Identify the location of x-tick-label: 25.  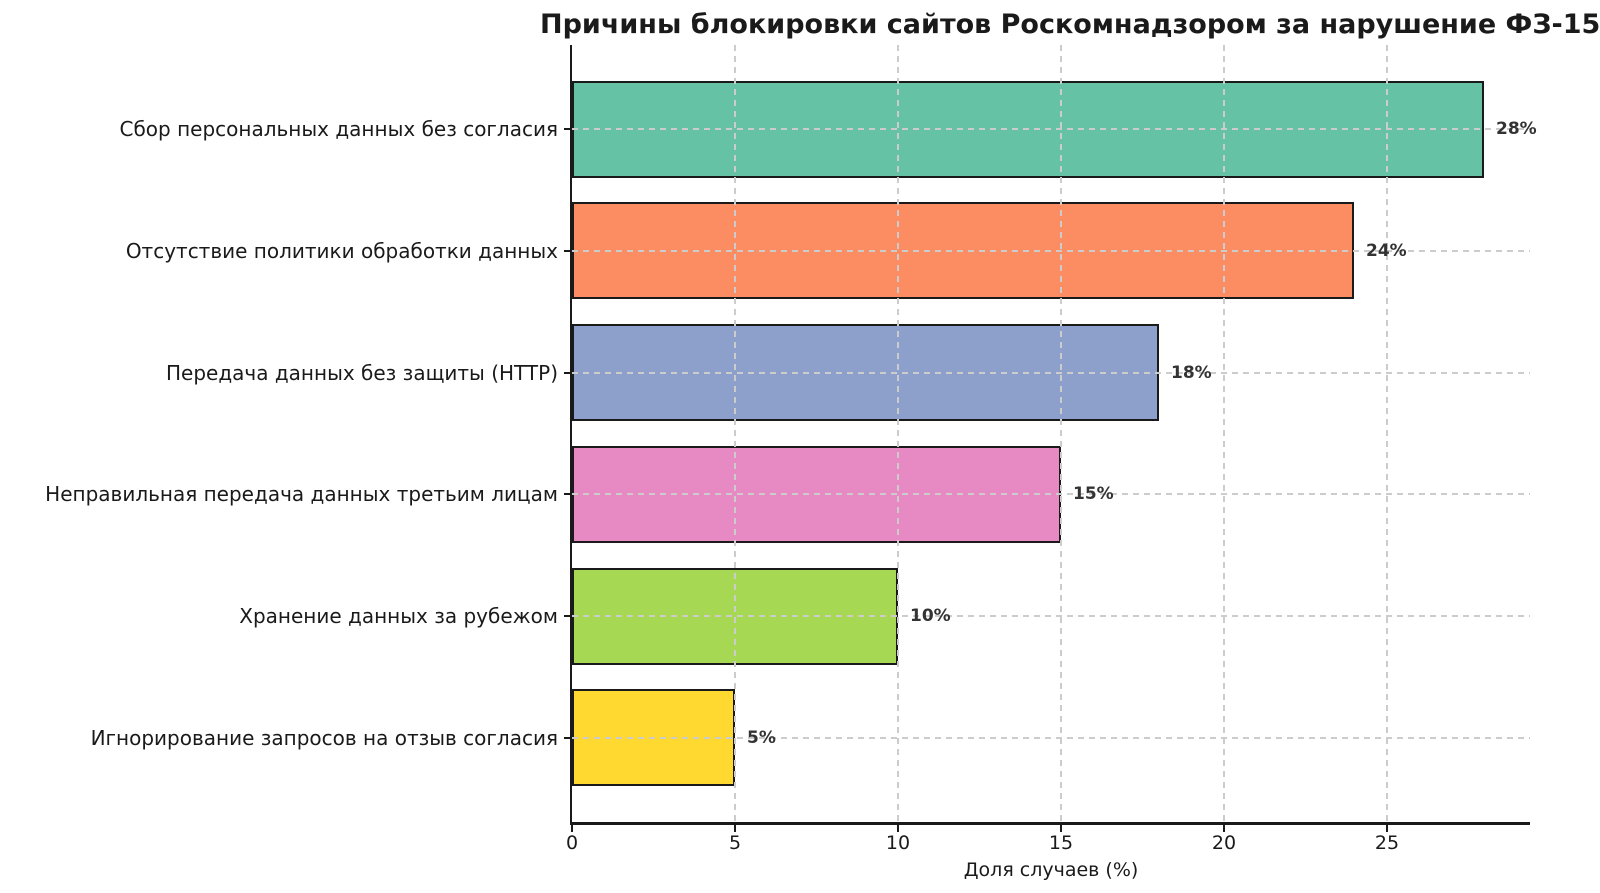
(1387, 843).